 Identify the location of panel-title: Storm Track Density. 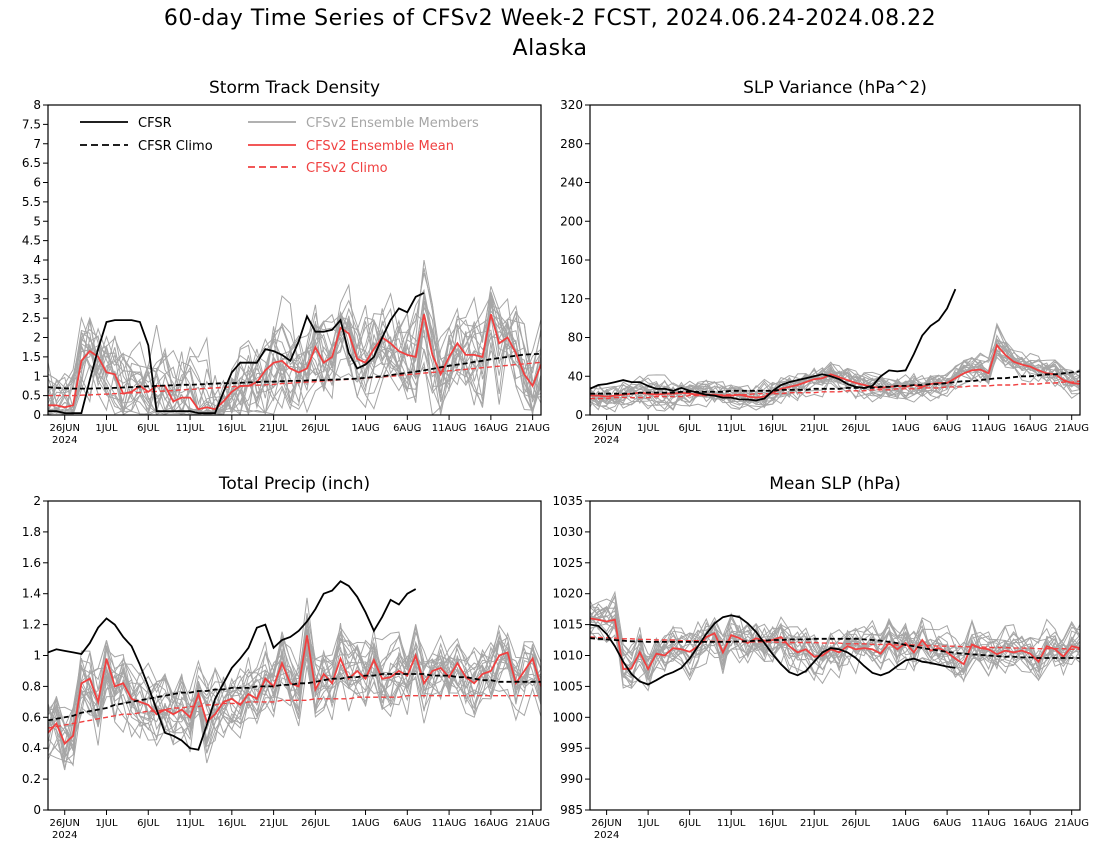
(294, 88).